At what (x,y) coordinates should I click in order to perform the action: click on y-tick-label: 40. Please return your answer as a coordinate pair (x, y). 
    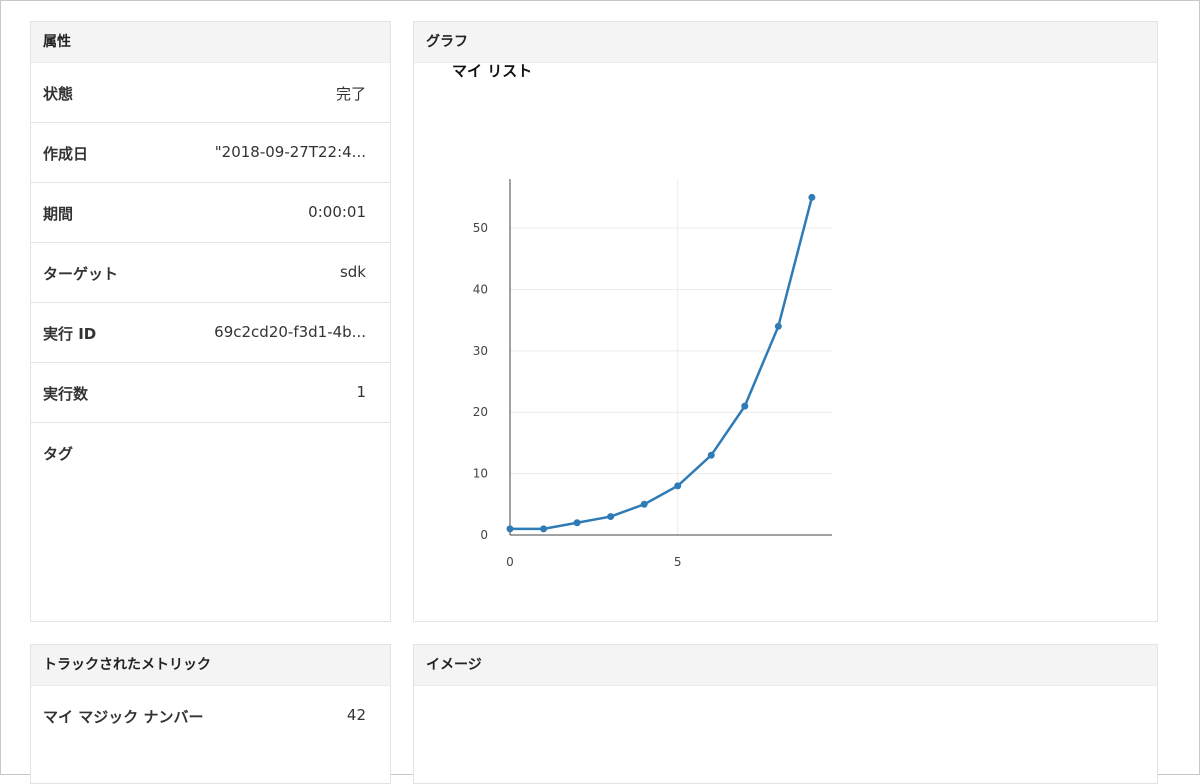
    Looking at the image, I should click on (480, 289).